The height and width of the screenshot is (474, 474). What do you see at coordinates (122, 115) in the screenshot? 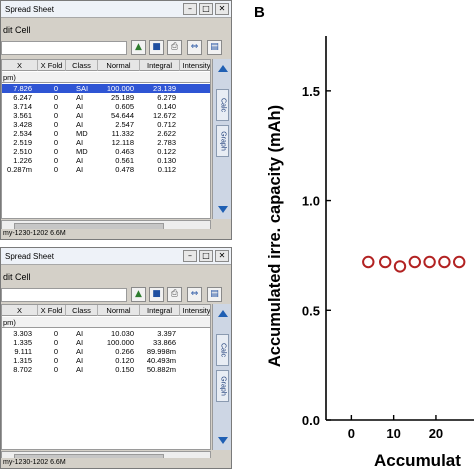
I see `cell-normal: 54.644` at bounding box center [122, 115].